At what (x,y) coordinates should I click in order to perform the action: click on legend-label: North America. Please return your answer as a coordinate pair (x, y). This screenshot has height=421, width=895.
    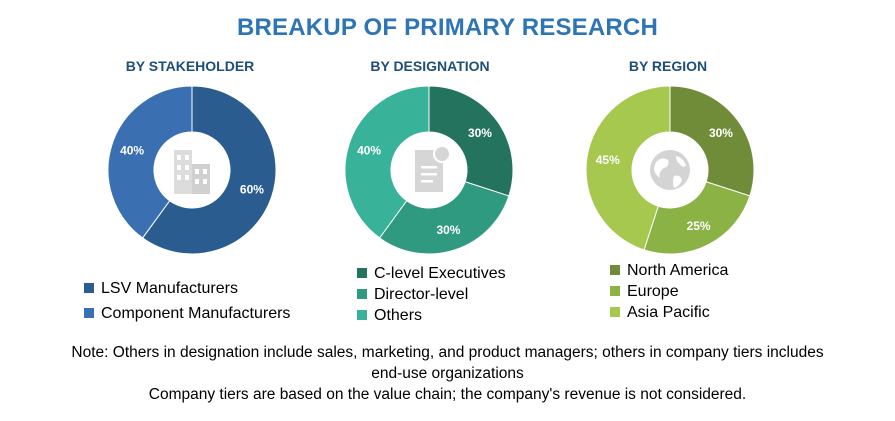
    Looking at the image, I should click on (678, 270).